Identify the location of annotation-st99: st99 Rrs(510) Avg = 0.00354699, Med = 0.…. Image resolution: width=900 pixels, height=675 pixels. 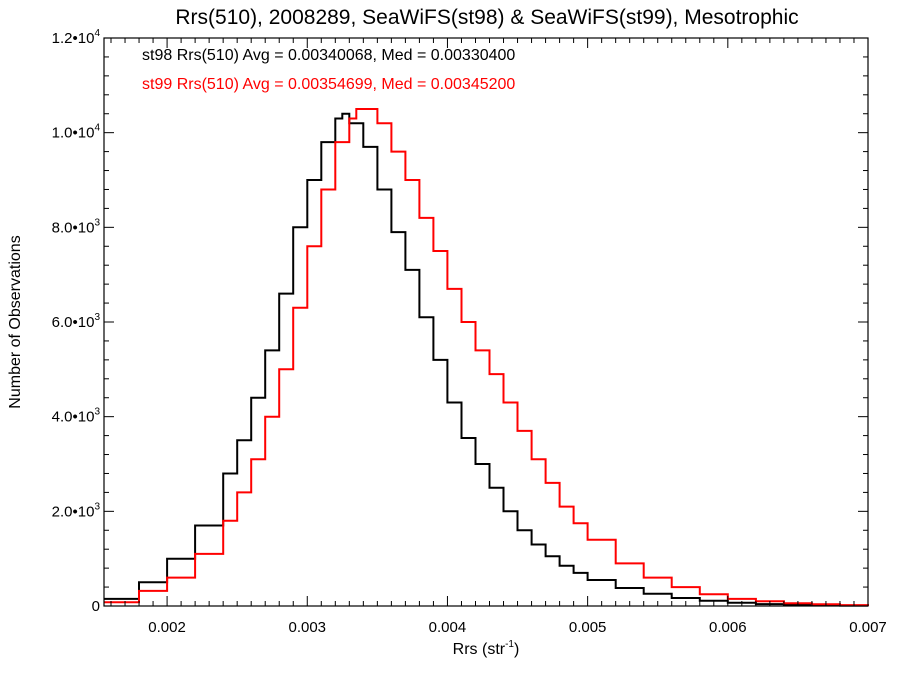
(328, 84).